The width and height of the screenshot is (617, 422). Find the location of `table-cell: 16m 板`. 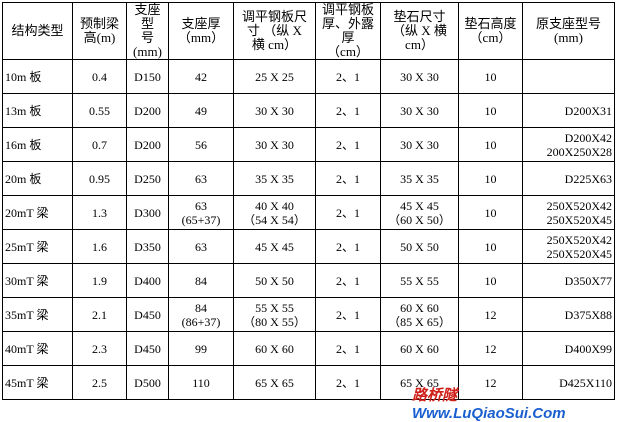

table-cell: 16m 板 is located at coordinates (37, 144).